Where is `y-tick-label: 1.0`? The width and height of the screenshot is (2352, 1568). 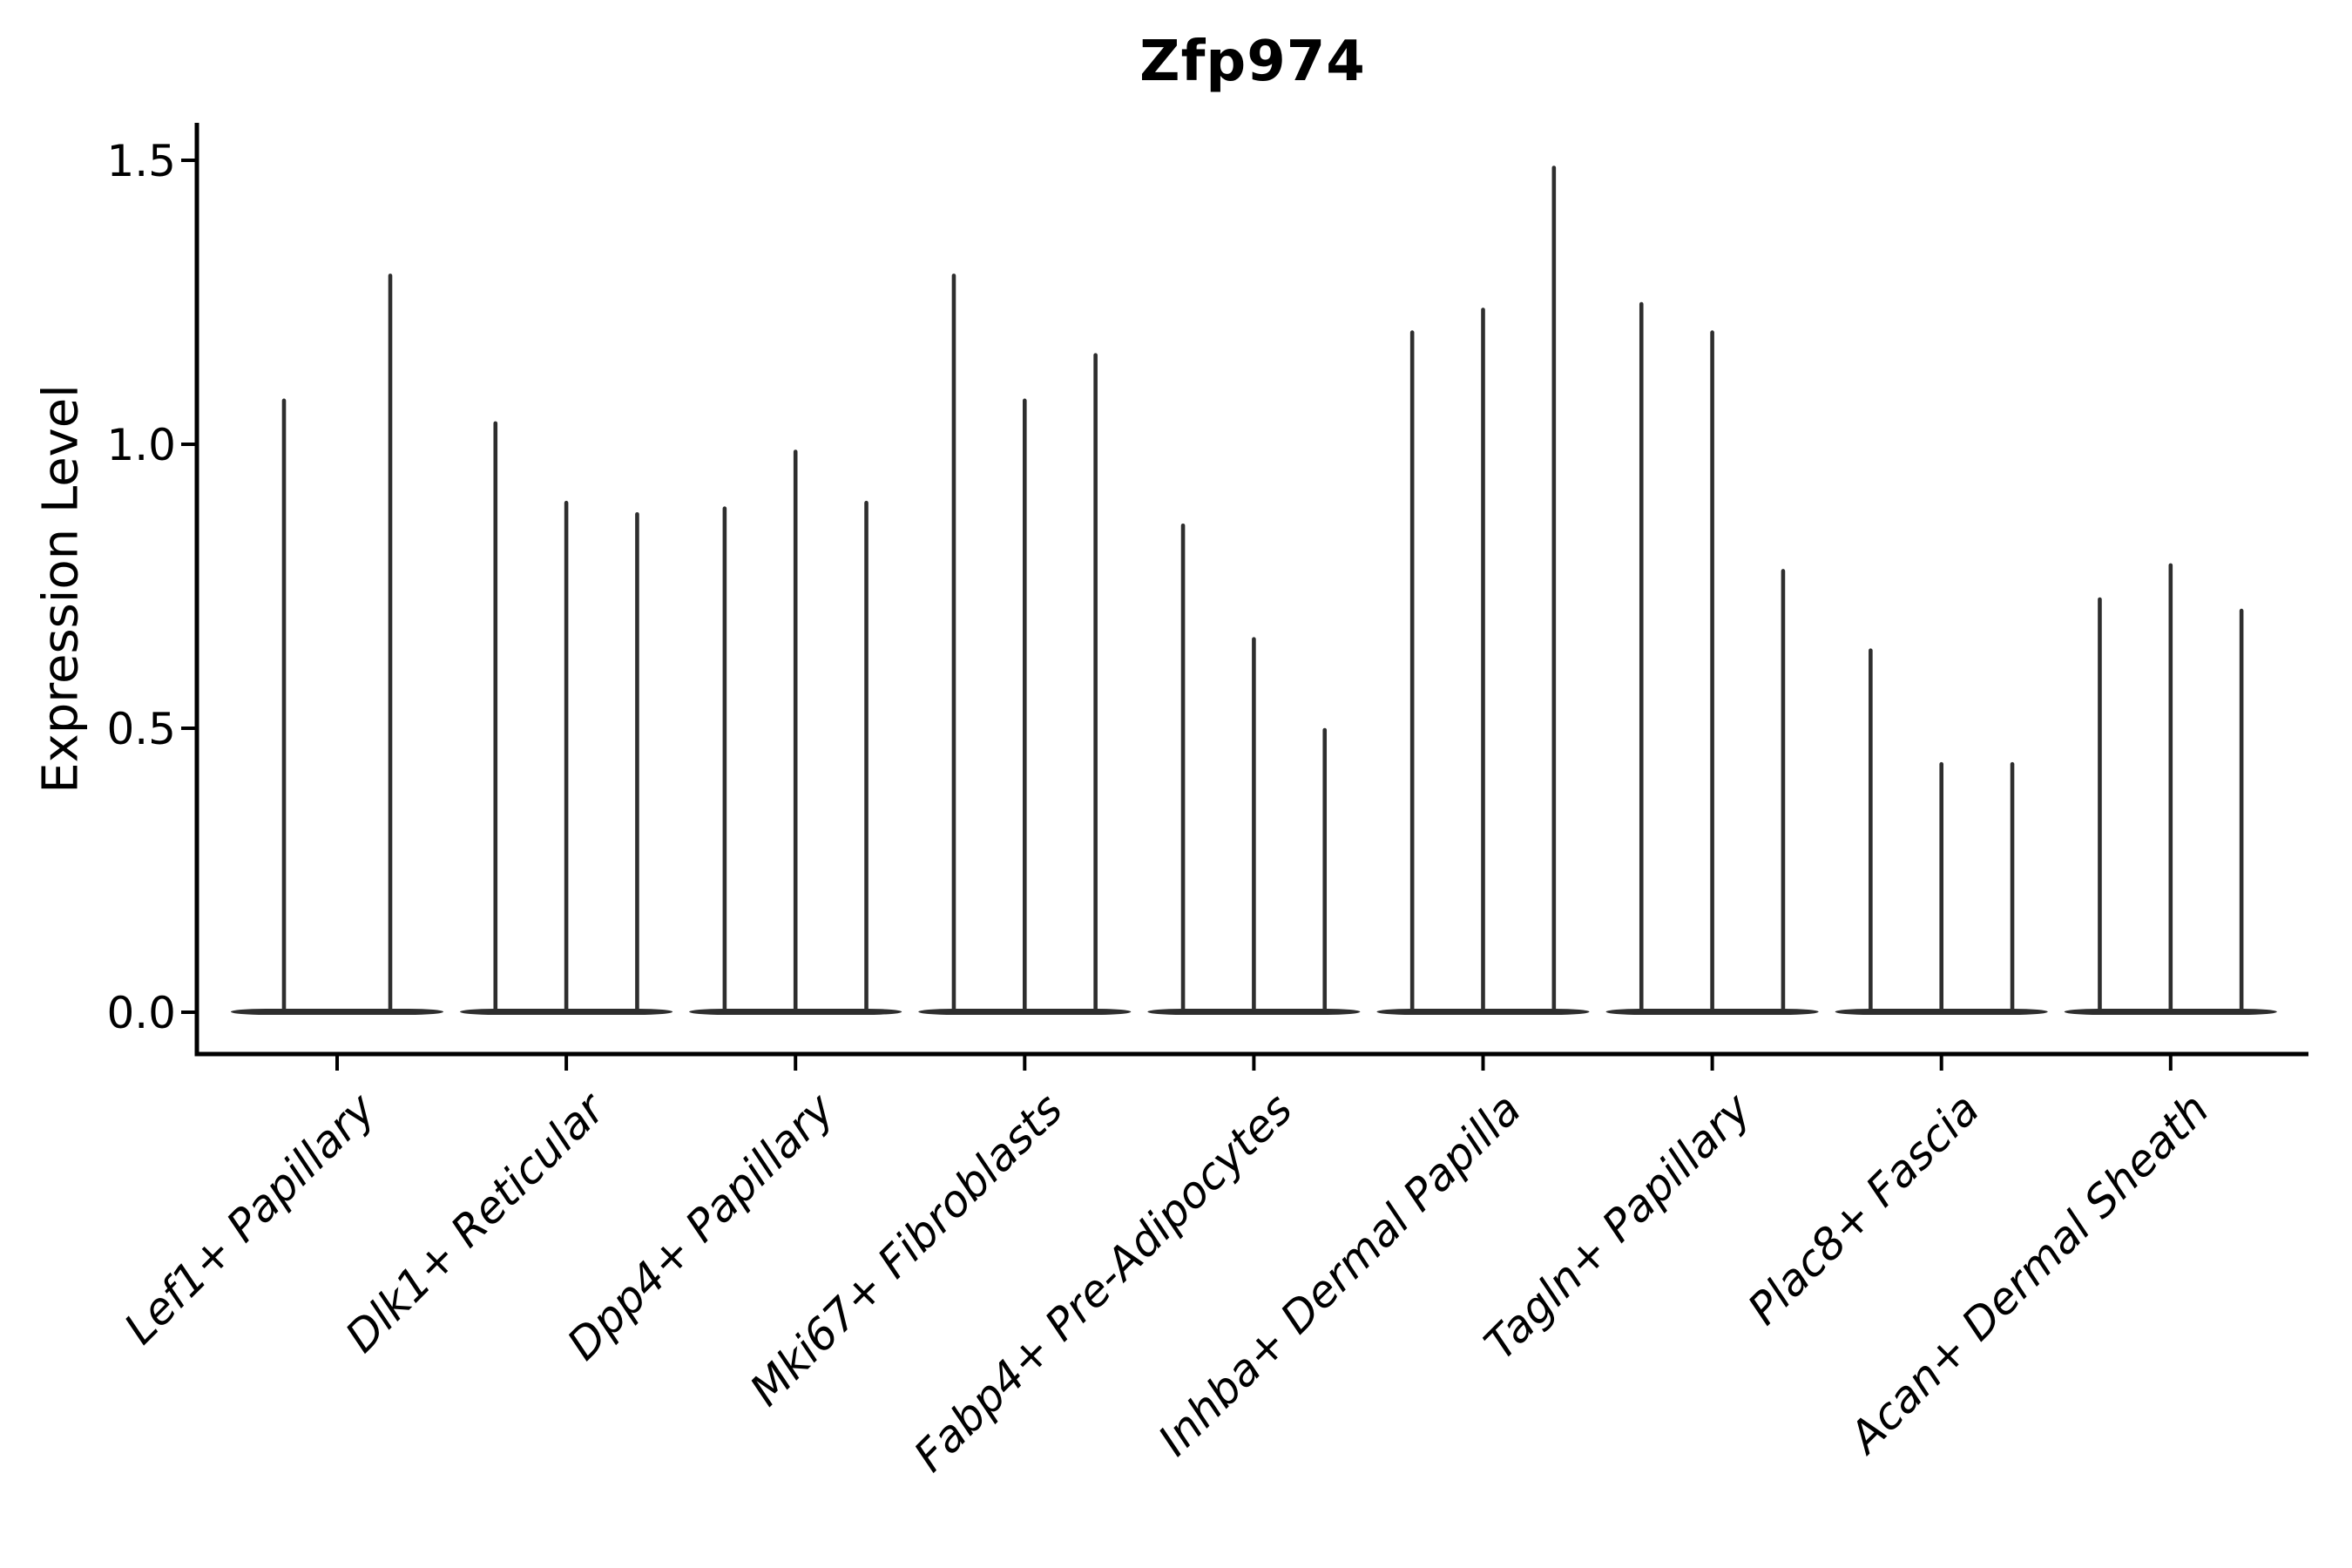
y-tick-label: 1.0 is located at coordinates (141, 445).